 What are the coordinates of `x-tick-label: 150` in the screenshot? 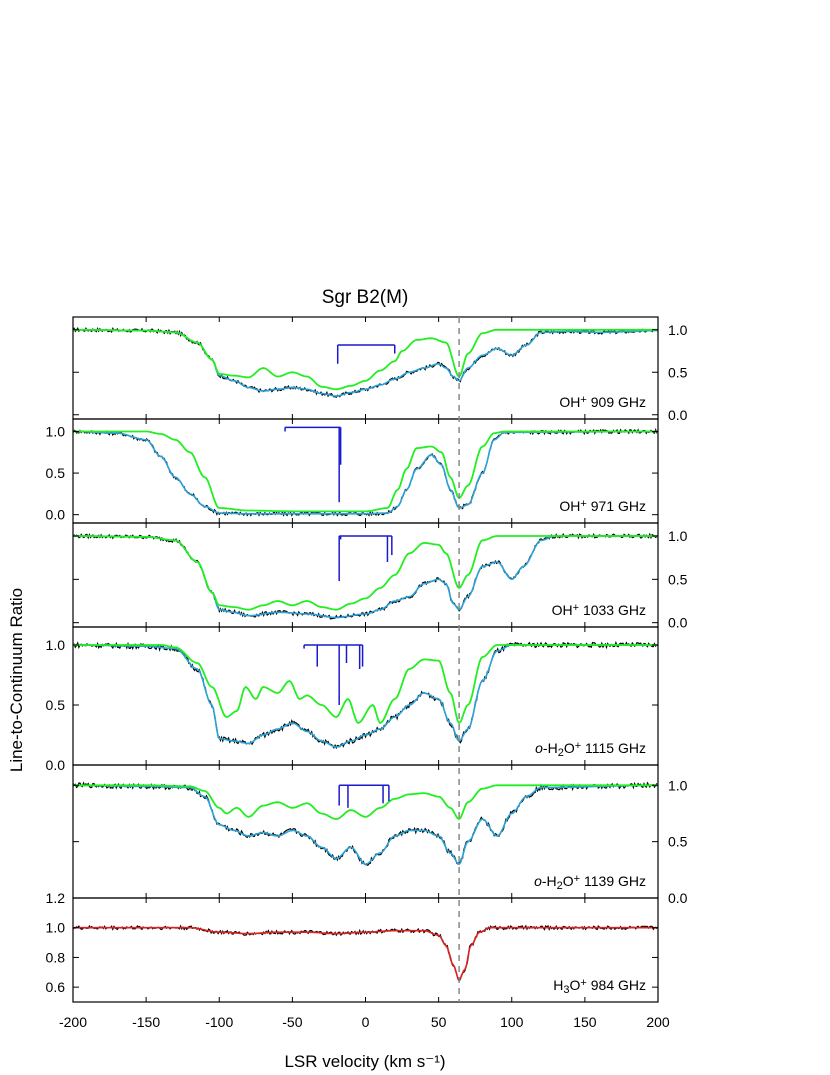 It's located at (585, 1022).